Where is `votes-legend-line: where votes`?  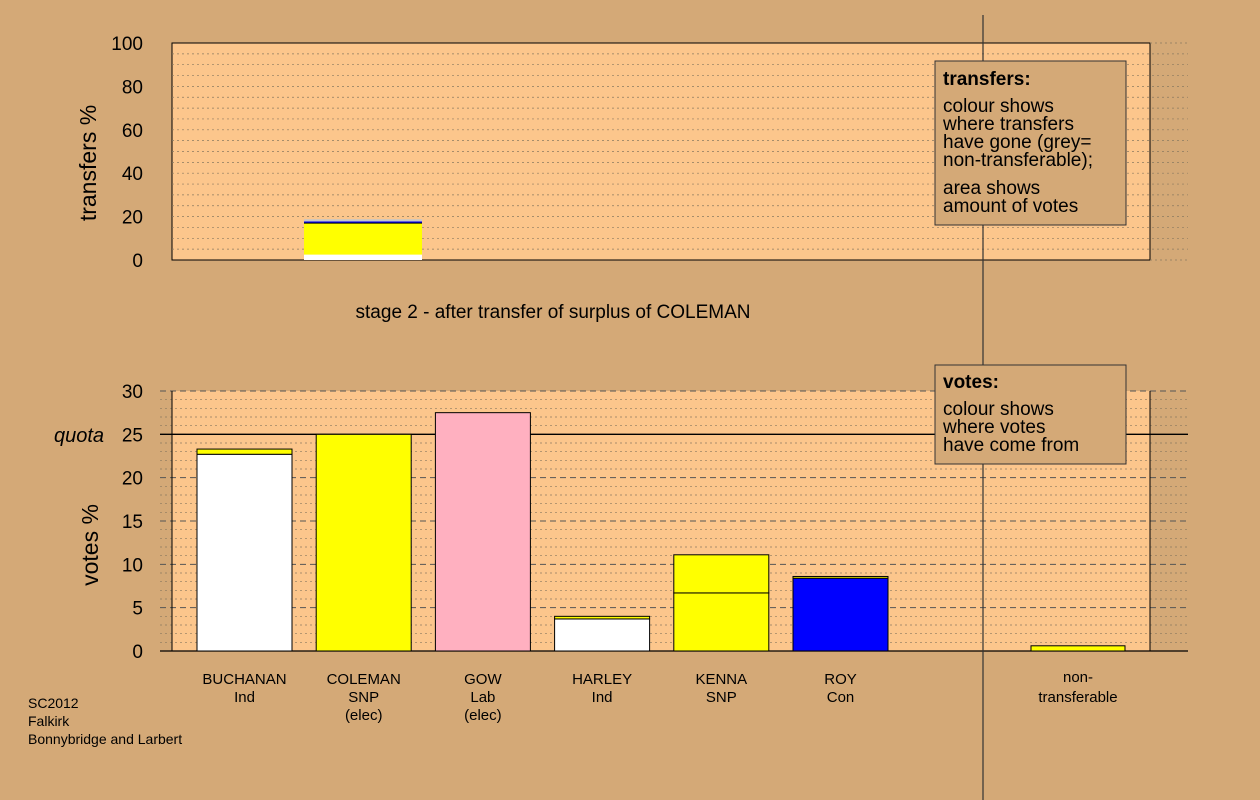
votes-legend-line: where votes is located at coordinates (993, 427).